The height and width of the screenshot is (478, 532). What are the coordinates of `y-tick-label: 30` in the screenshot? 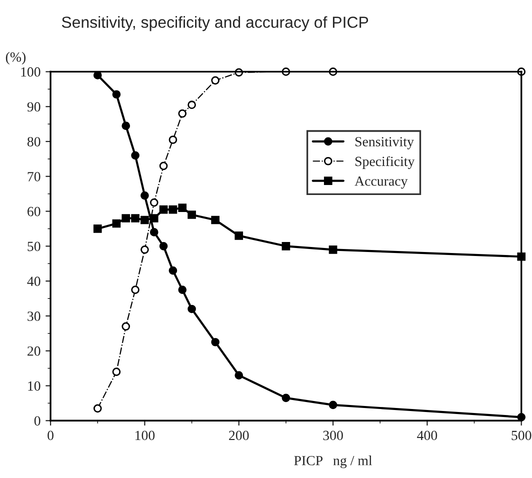 It's located at (34, 316).